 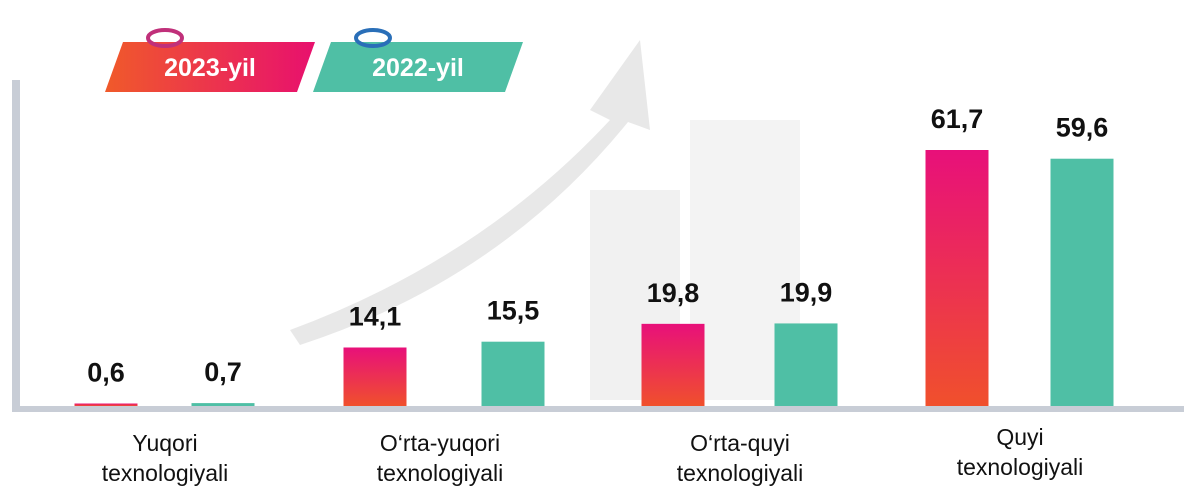 What do you see at coordinates (1020, 452) in the screenshot?
I see `x-tick-label: Quyi texnologiyali` at bounding box center [1020, 452].